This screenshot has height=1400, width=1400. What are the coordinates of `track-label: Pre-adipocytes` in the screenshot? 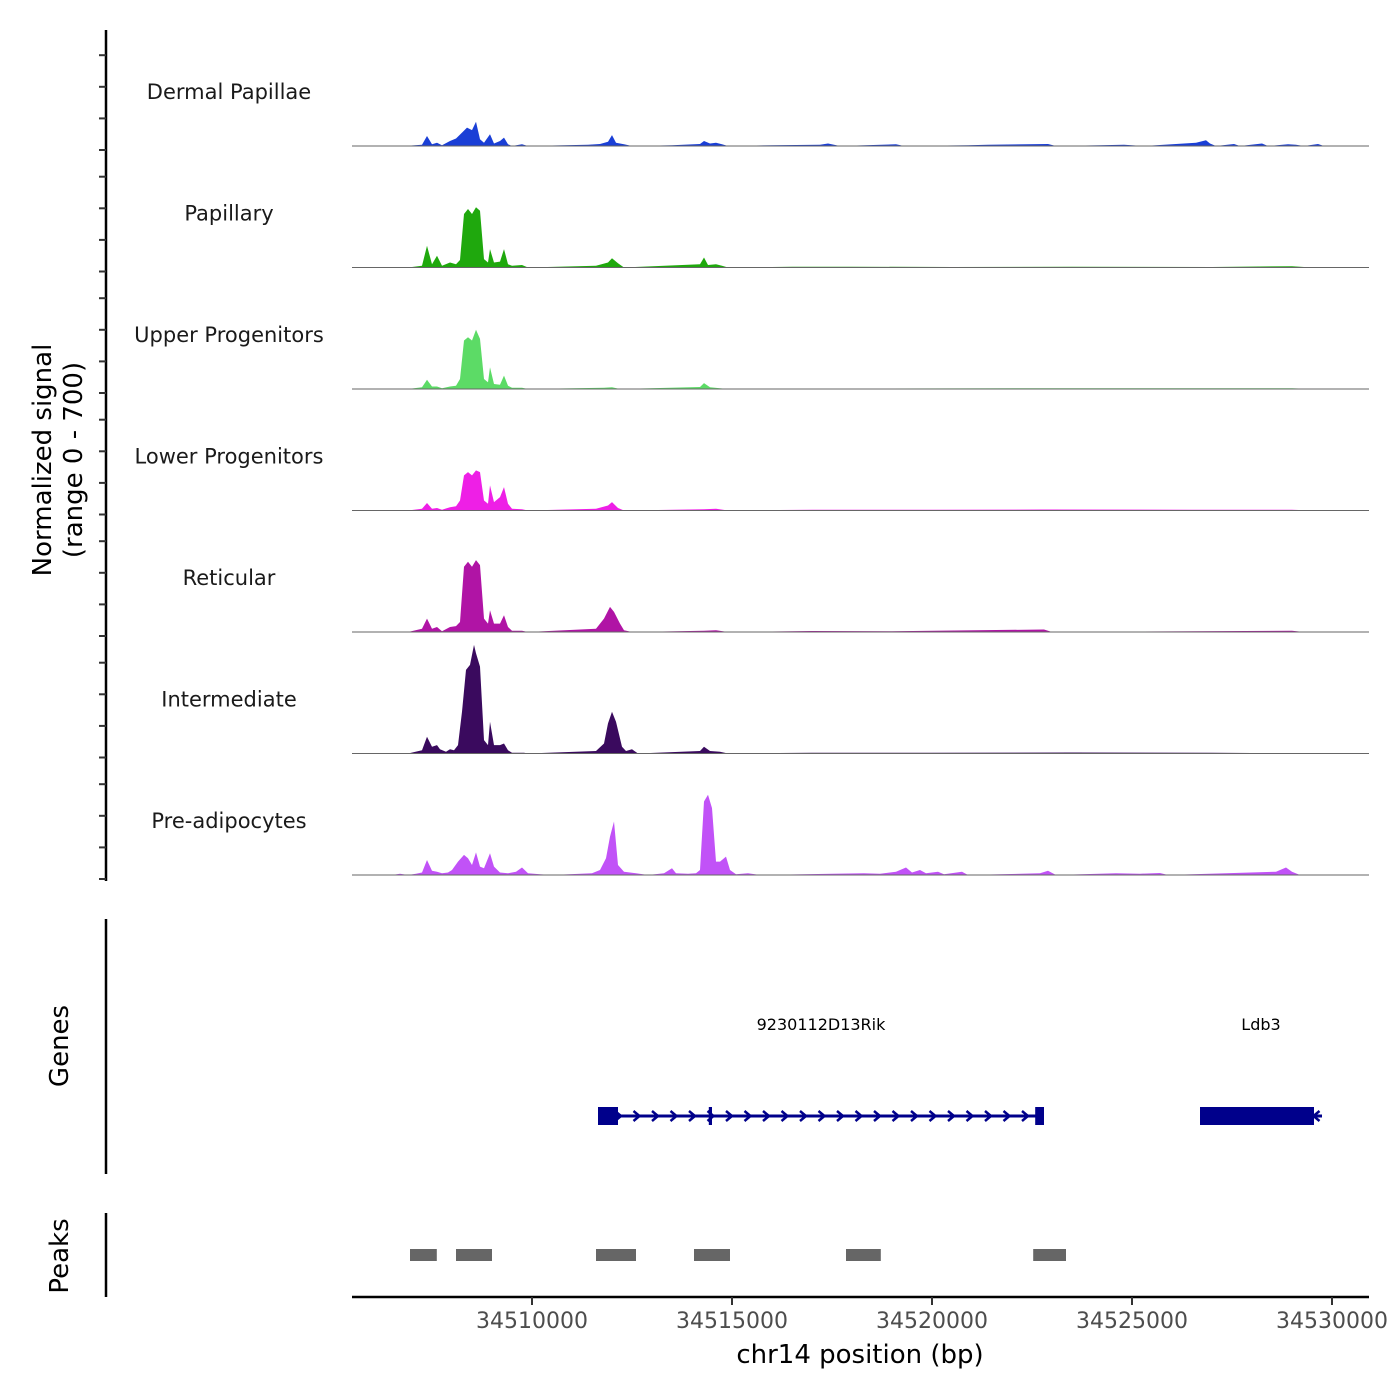 It's located at (228, 821).